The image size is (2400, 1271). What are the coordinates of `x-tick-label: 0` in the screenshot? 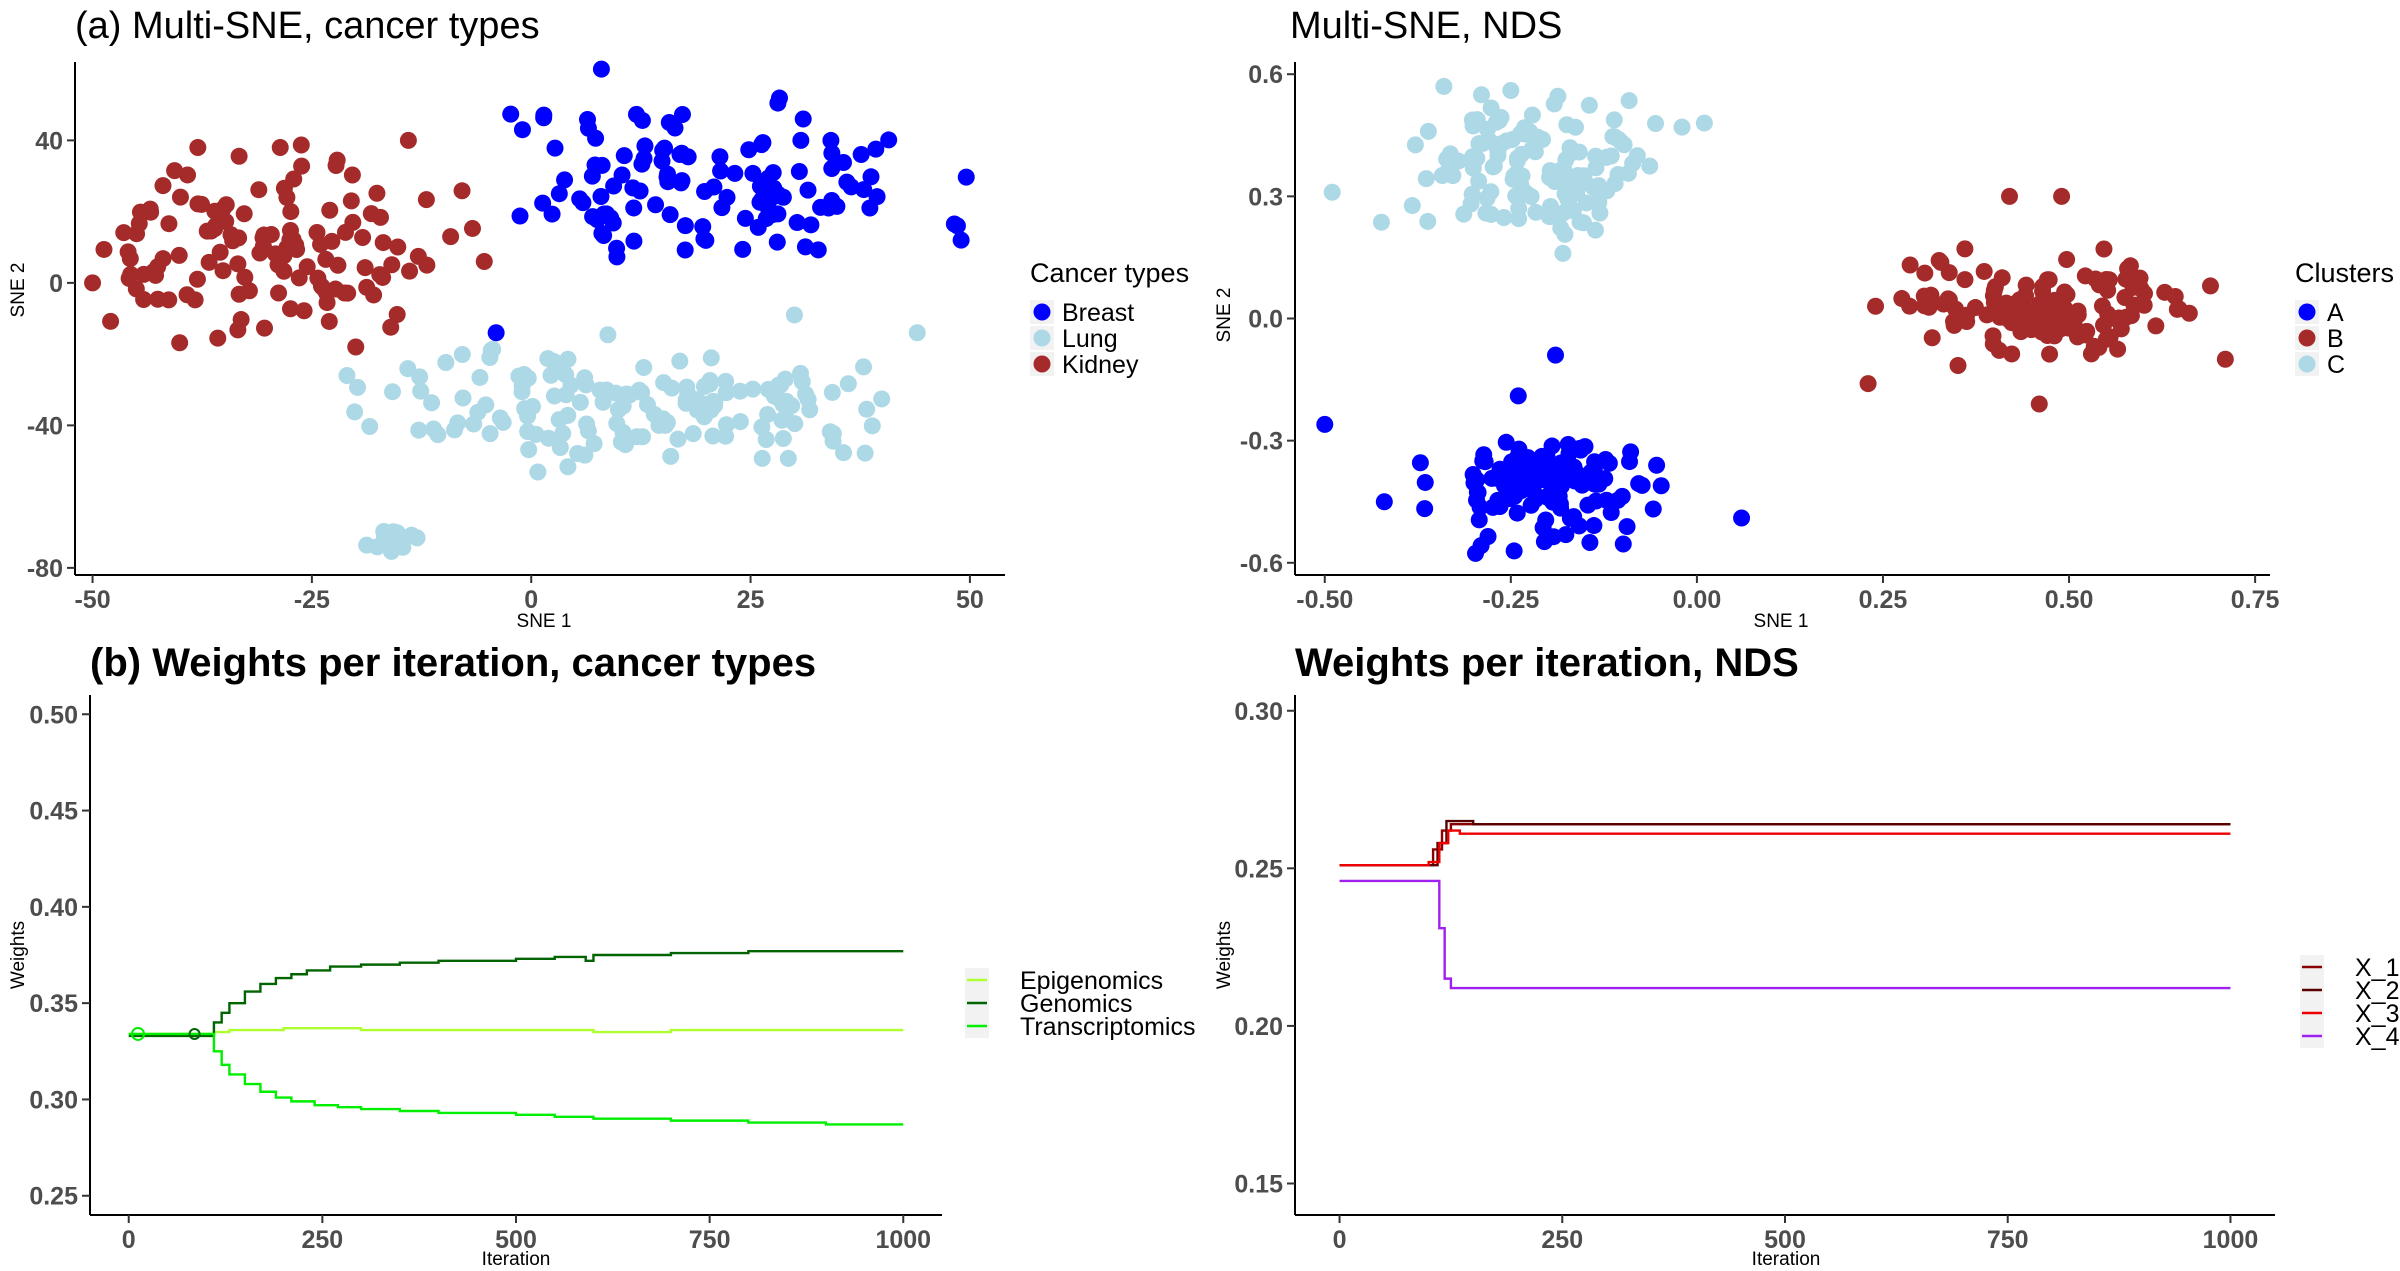 It's located at (531, 600).